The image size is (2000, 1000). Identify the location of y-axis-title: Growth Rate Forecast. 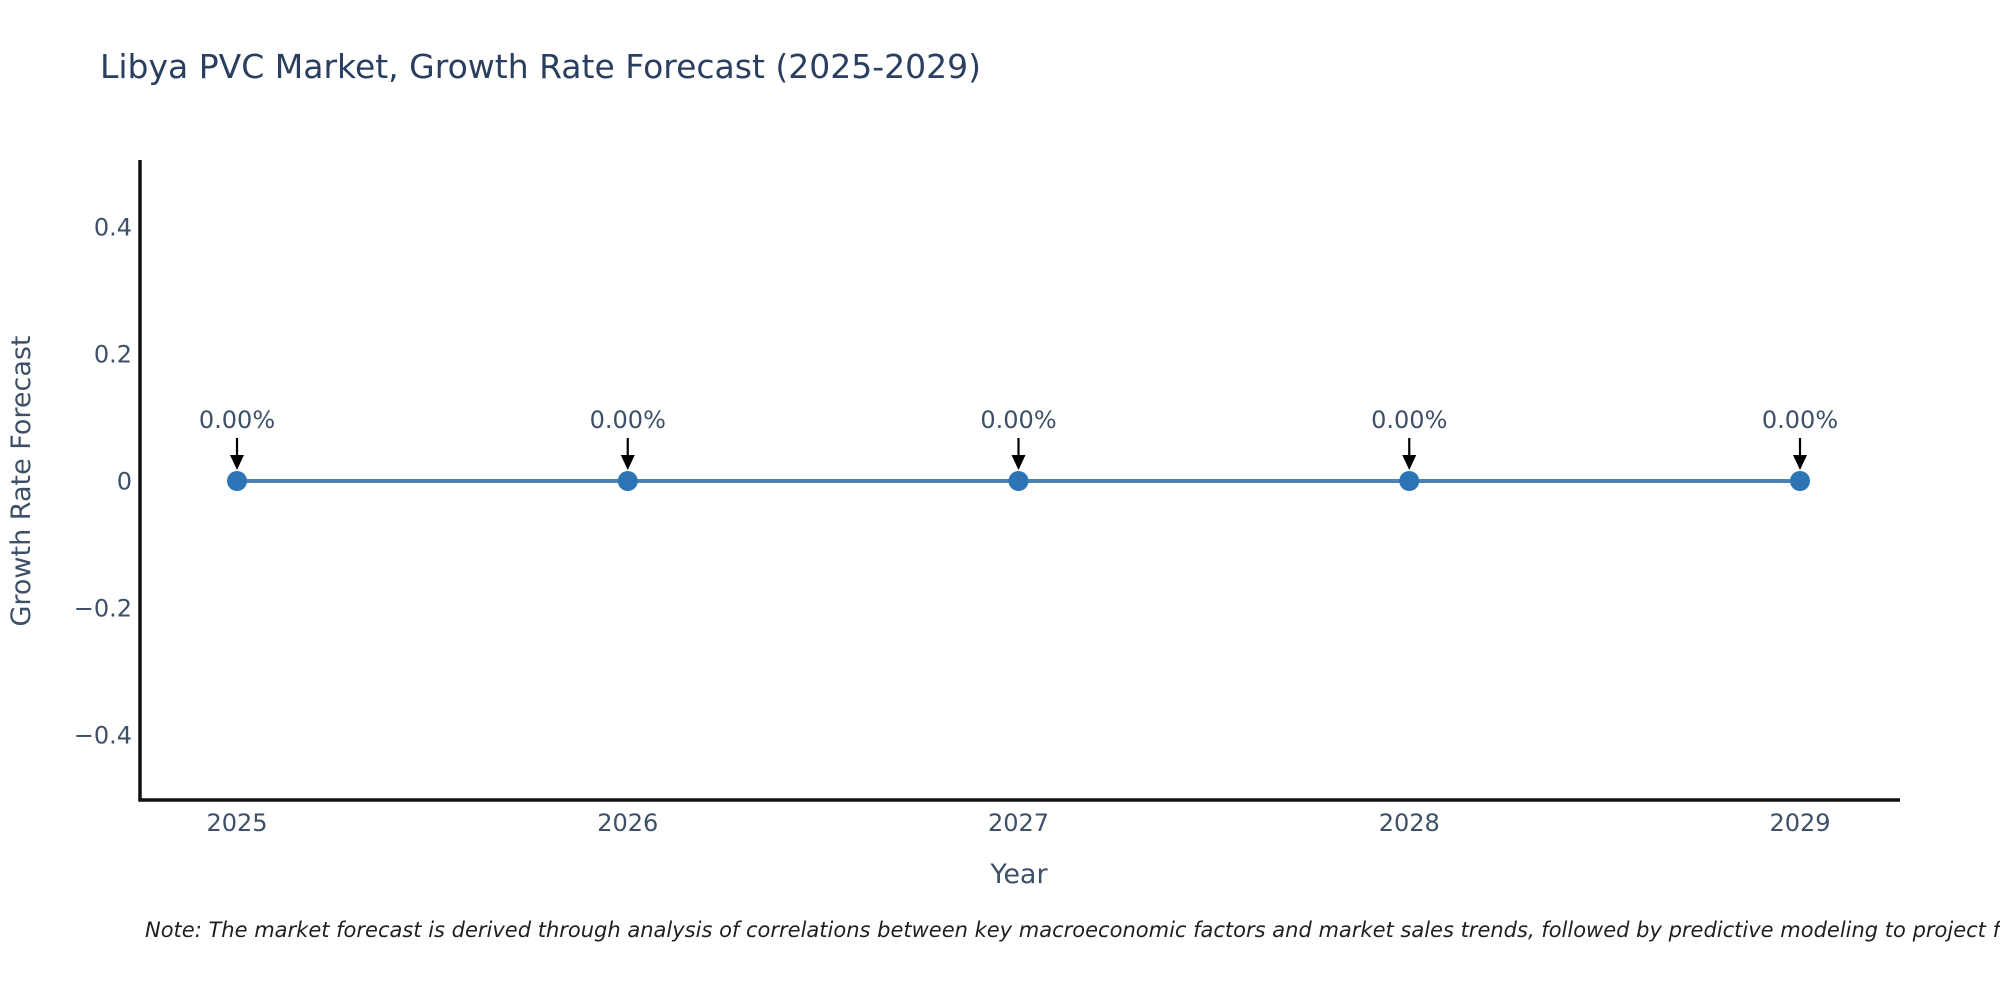
(21, 480).